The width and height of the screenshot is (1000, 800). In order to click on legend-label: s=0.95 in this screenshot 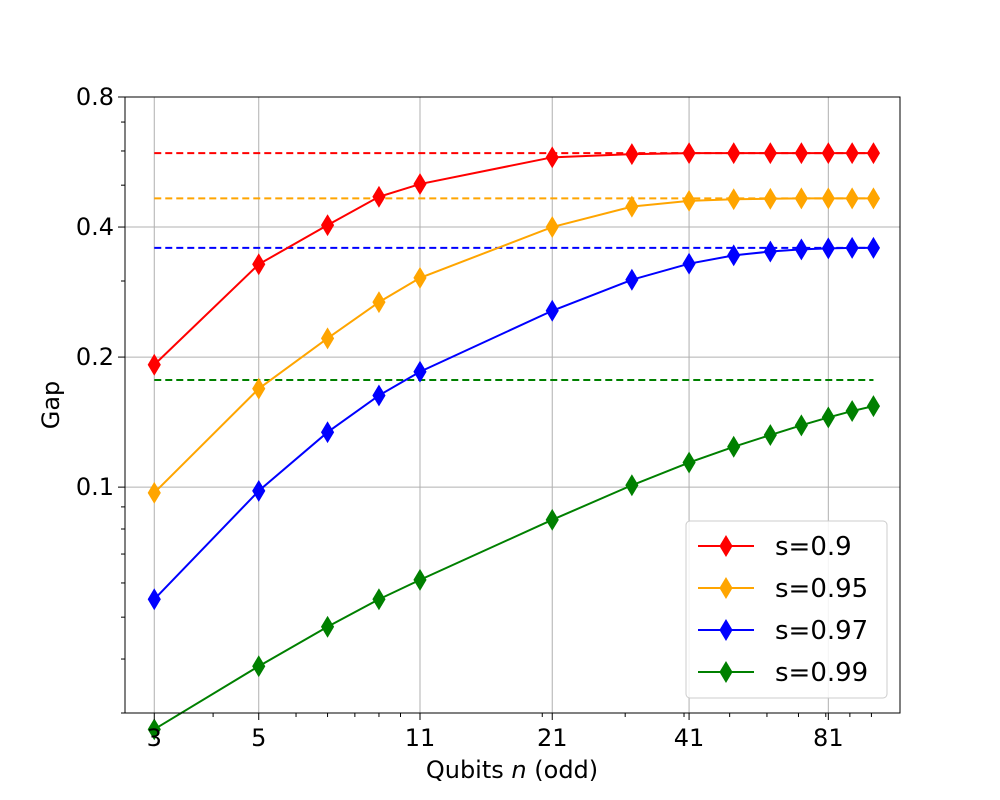, I will do `click(821, 589)`.